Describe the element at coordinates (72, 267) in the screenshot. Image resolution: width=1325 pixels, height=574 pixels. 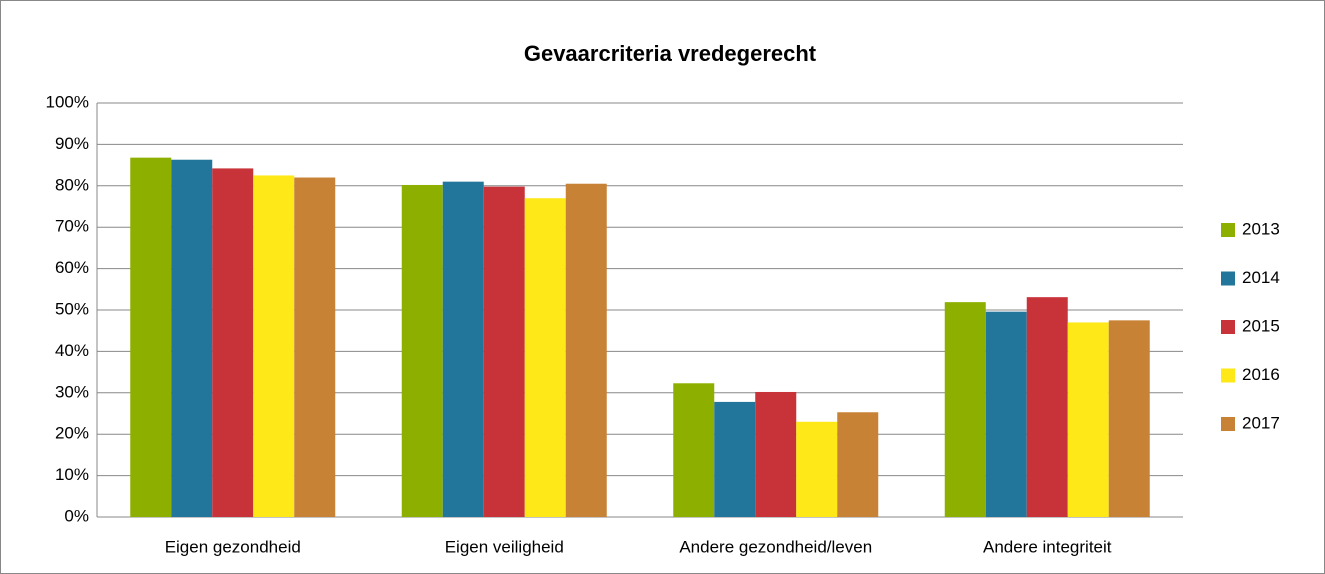
I see `y-tick-label: 60%` at that location.